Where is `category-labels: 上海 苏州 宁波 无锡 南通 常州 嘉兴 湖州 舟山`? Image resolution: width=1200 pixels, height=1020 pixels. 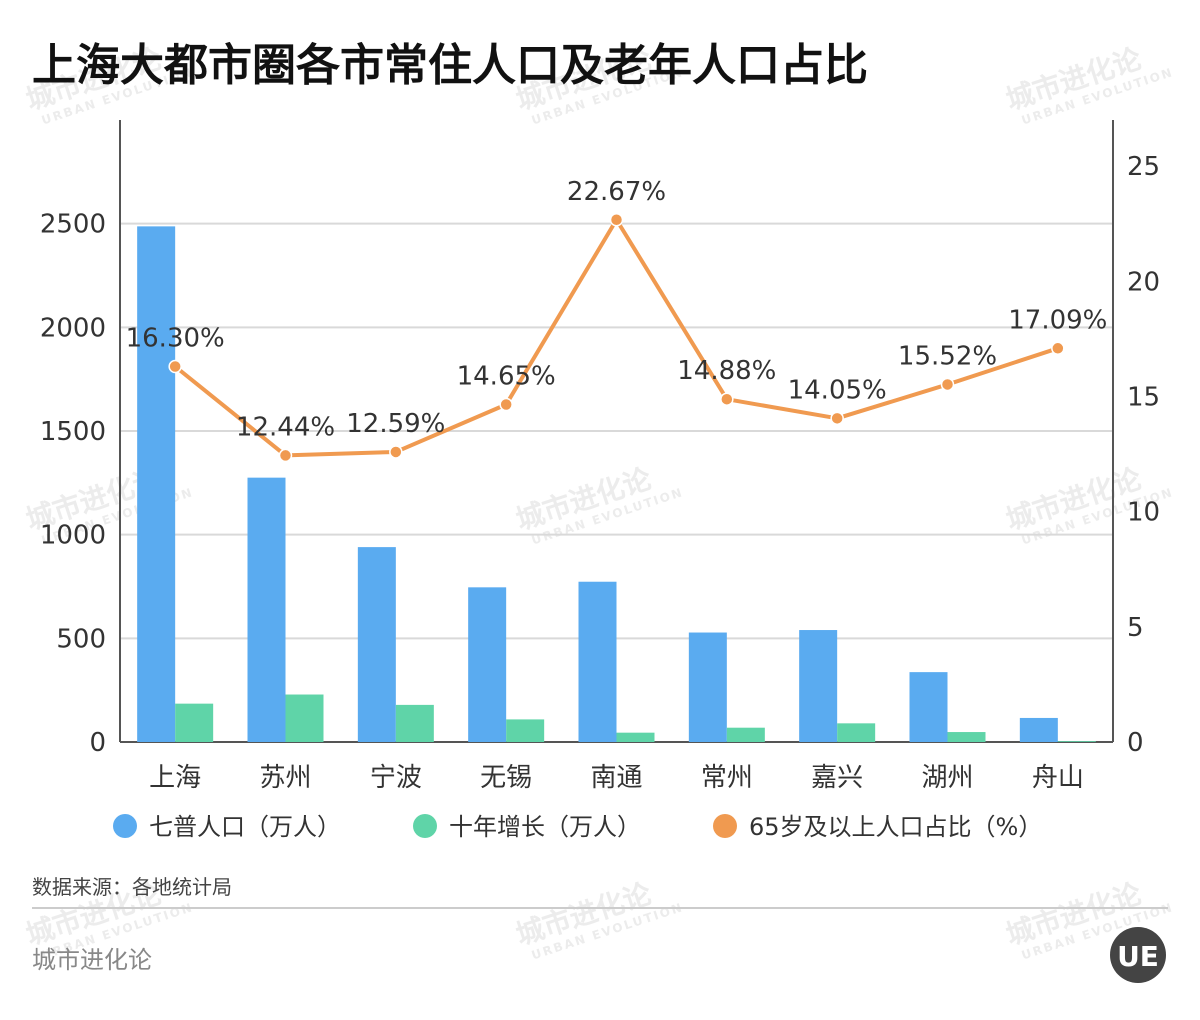 category-labels: 上海 苏州 宁波 无锡 南通 常州 嘉兴 湖州 舟山 is located at coordinates (616, 778).